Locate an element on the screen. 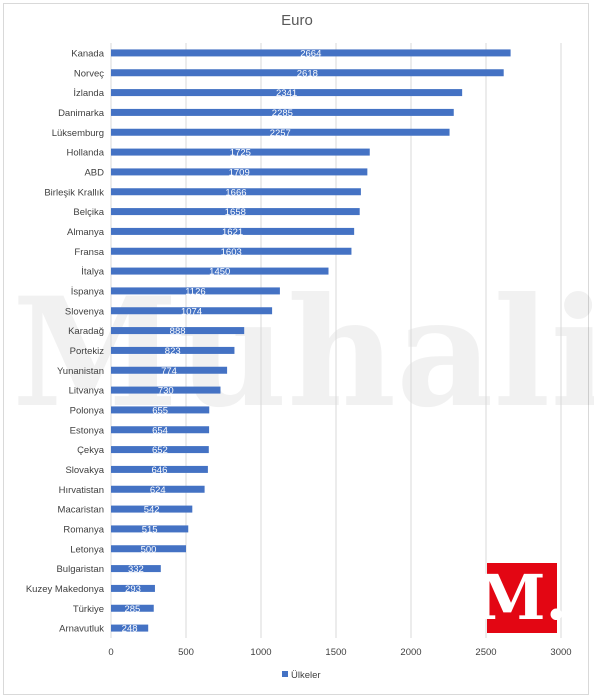 The height and width of the screenshot is (700, 594). legend-swatch is located at coordinates (285, 674).